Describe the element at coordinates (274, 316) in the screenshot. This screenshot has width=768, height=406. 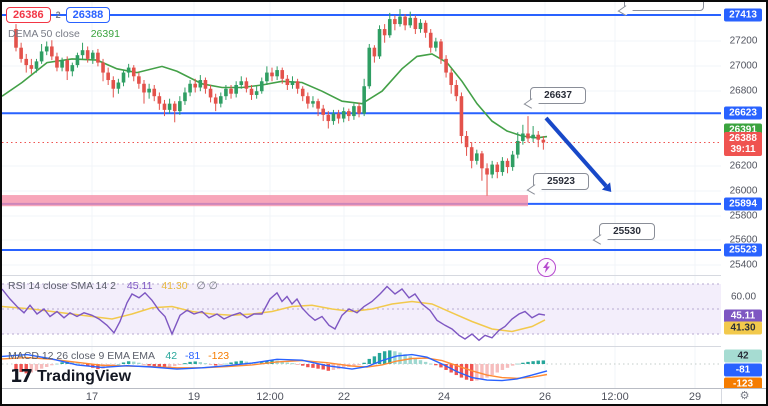
I see `rsi-sma-line` at that location.